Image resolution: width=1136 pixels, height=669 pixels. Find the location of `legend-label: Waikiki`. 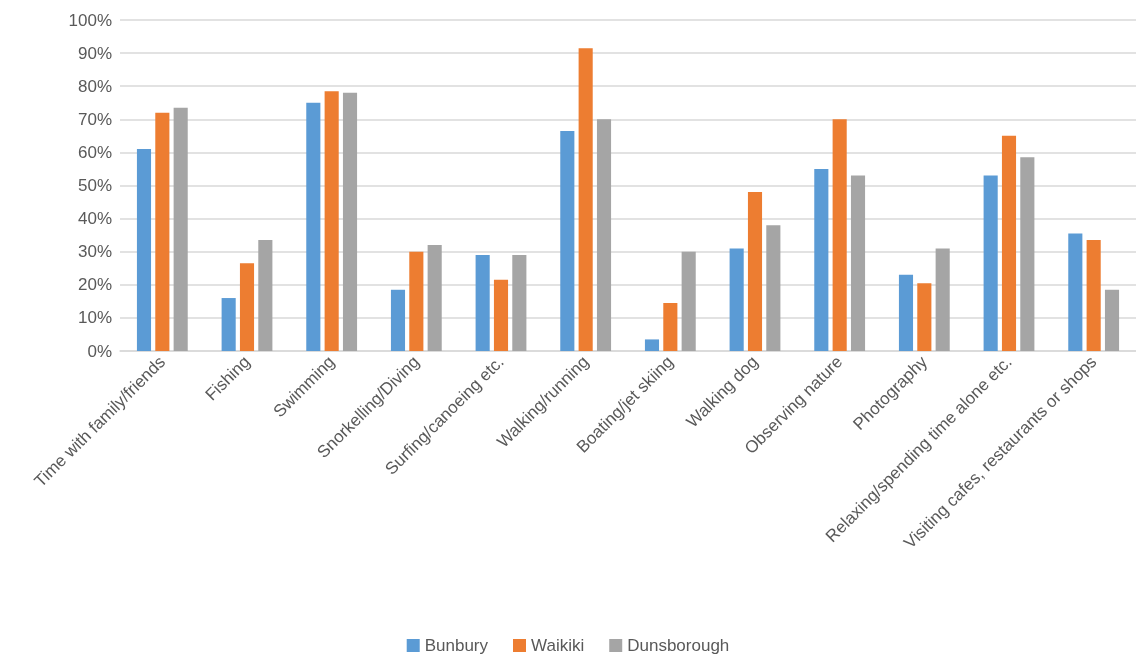

legend-label: Waikiki is located at coordinates (558, 645).